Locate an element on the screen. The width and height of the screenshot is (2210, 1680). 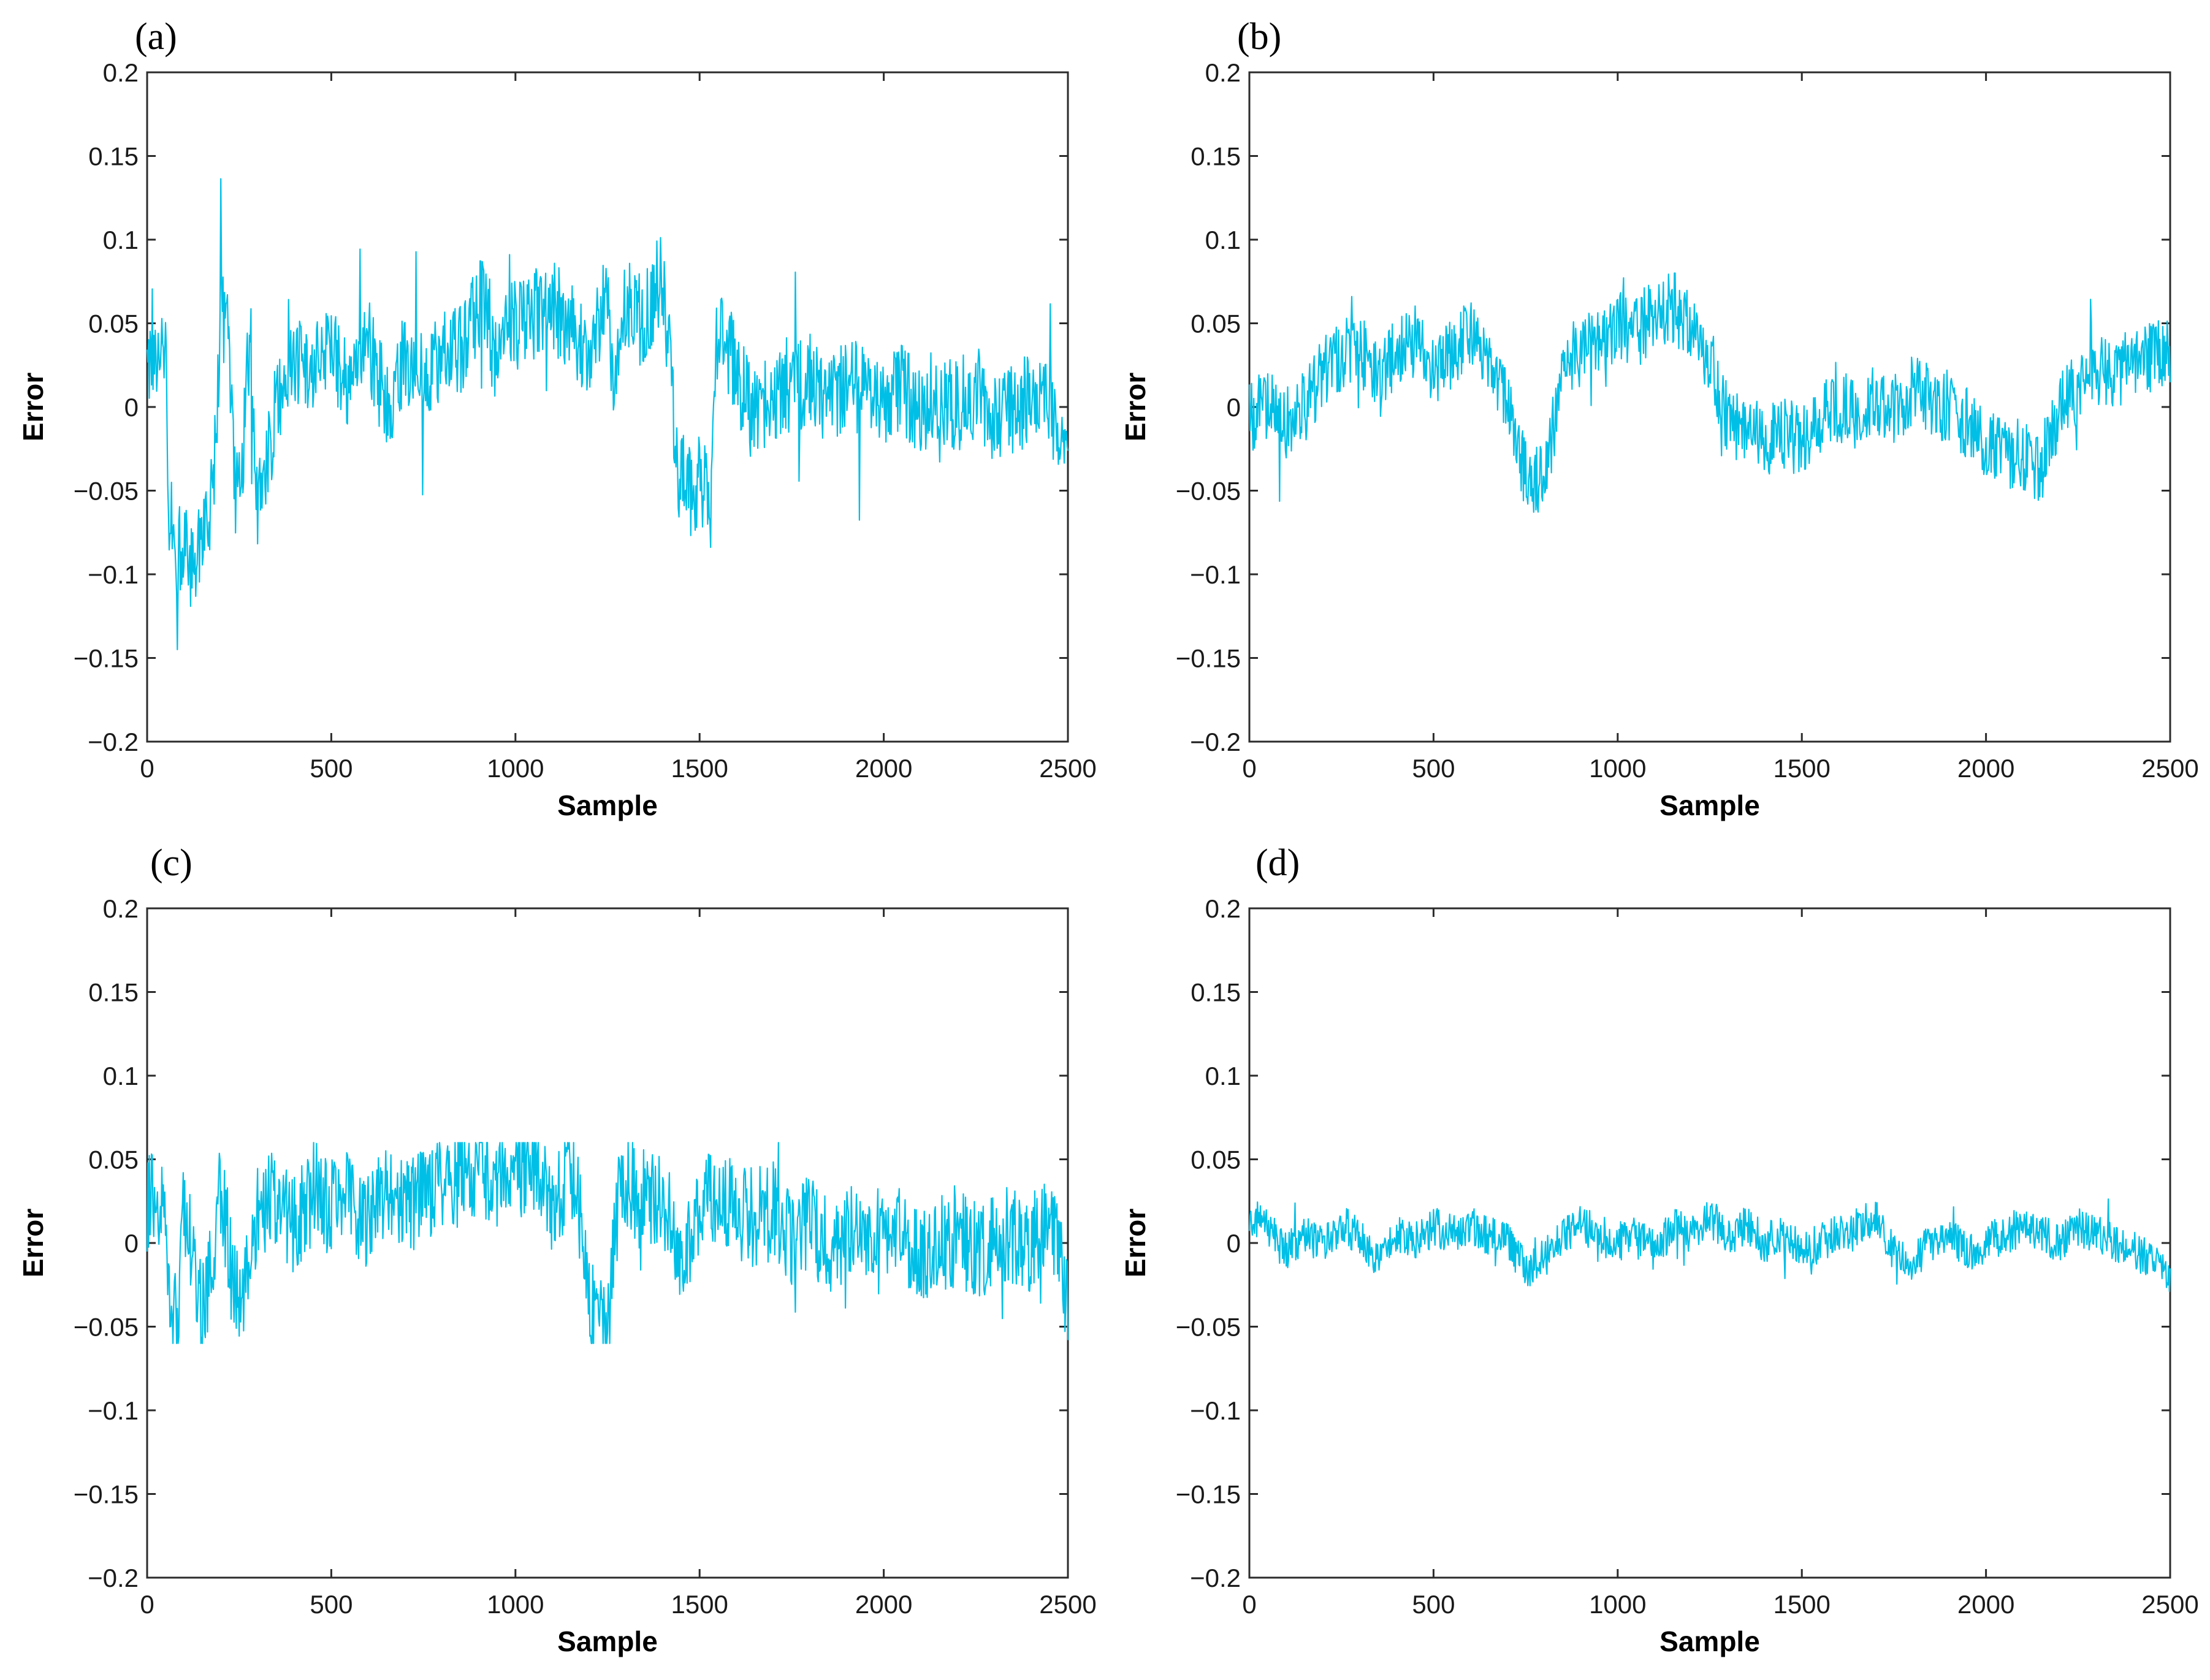
panel-label: (d) is located at coordinates (1278, 863).